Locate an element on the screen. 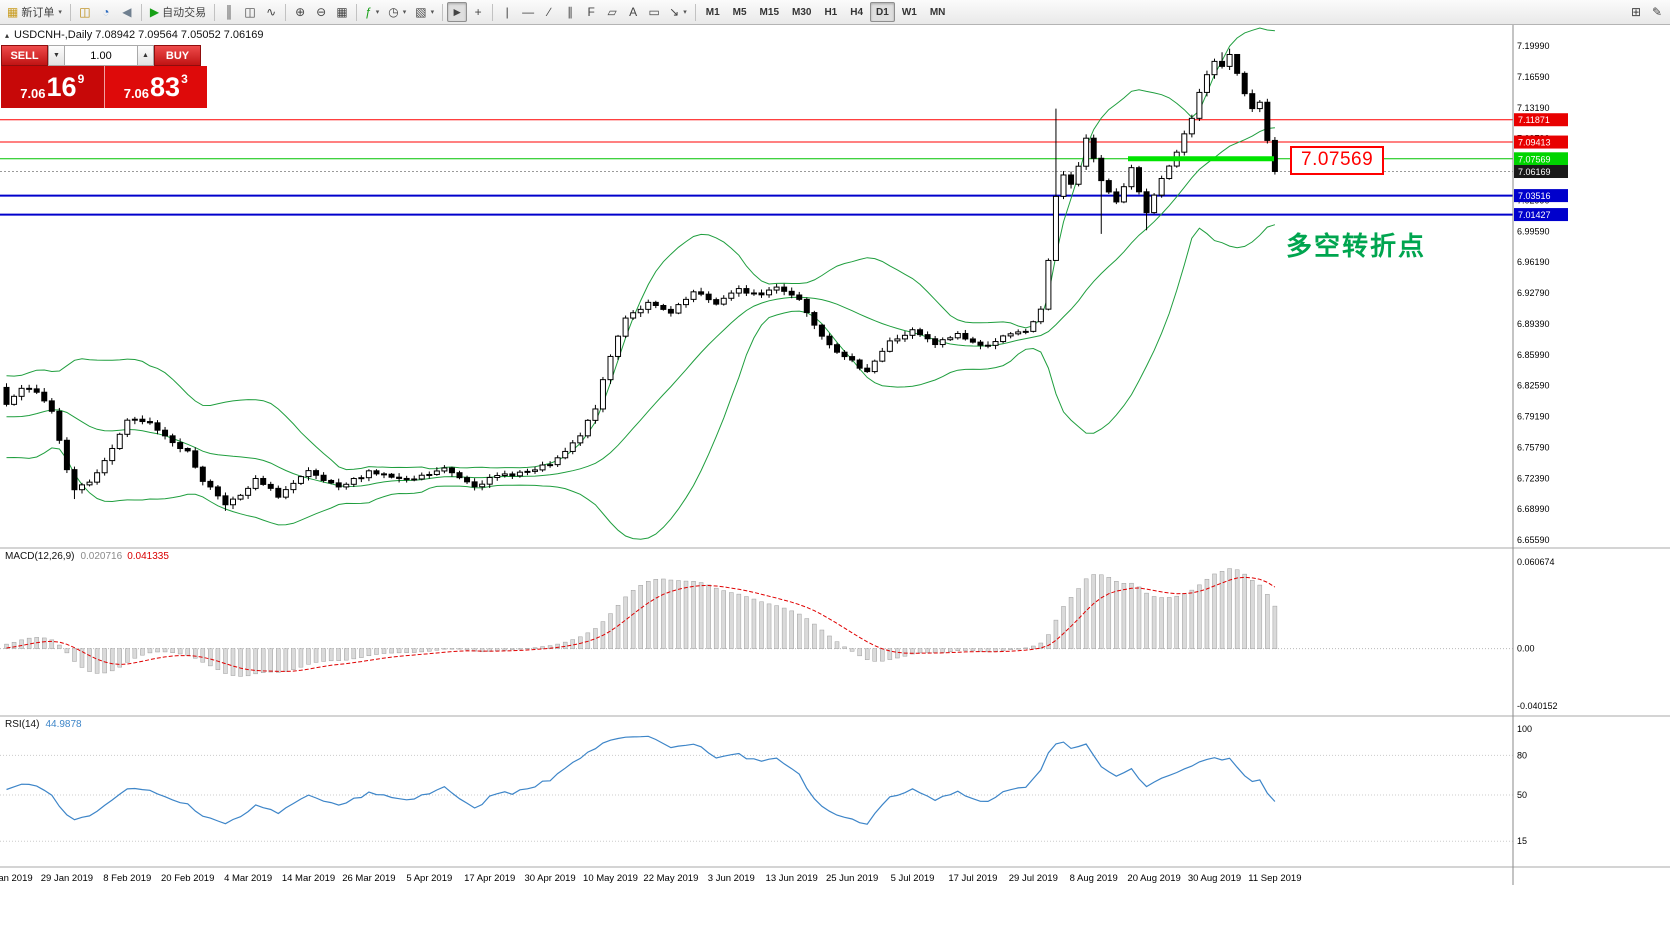  alert-sound-button: ◀ is located at coordinates (127, 12).